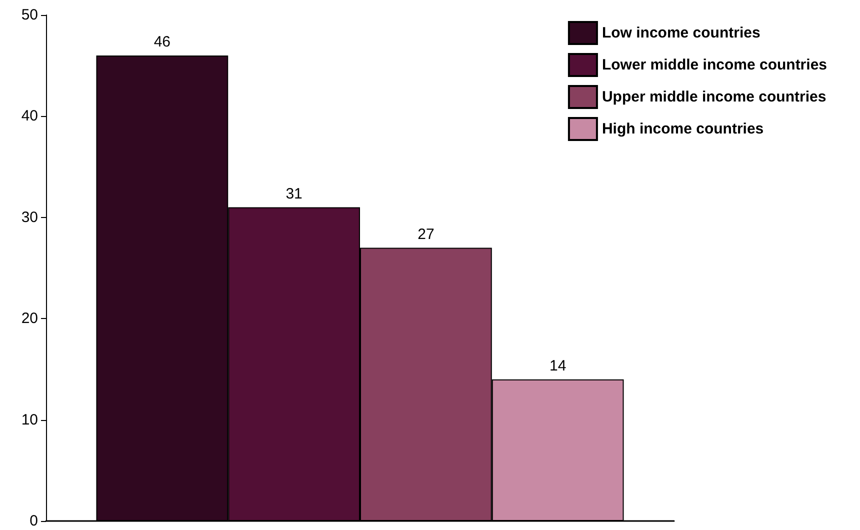 The image size is (860, 530). I want to click on y-tick-label: 40, so click(29, 116).